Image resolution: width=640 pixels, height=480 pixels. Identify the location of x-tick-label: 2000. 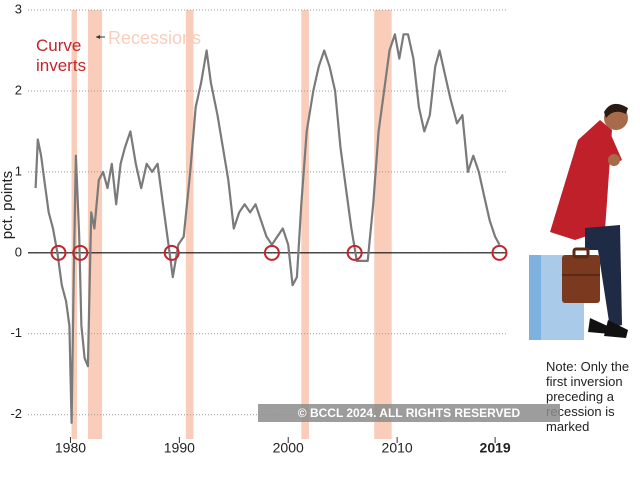
(288, 448).